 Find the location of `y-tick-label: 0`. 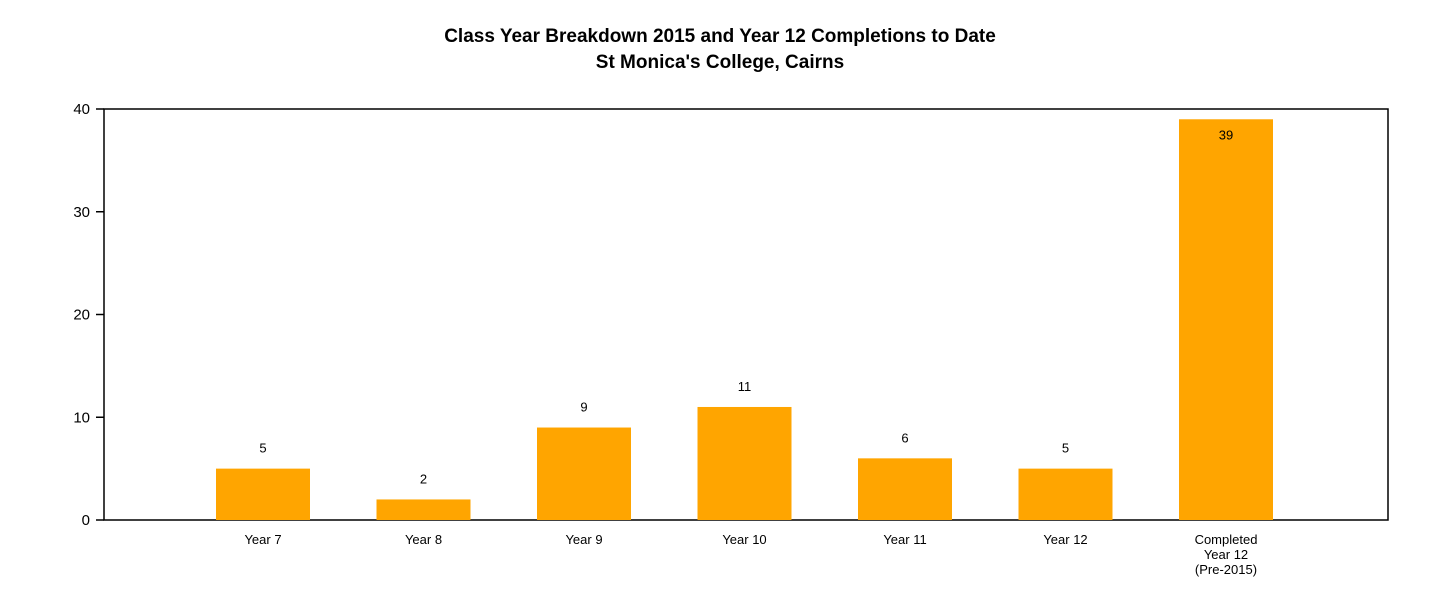

y-tick-label: 0 is located at coordinates (86, 520).